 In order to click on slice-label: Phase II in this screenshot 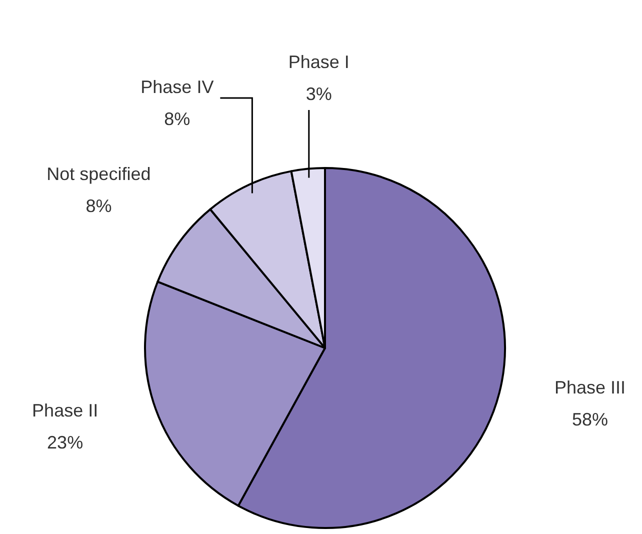, I will do `click(65, 410)`.